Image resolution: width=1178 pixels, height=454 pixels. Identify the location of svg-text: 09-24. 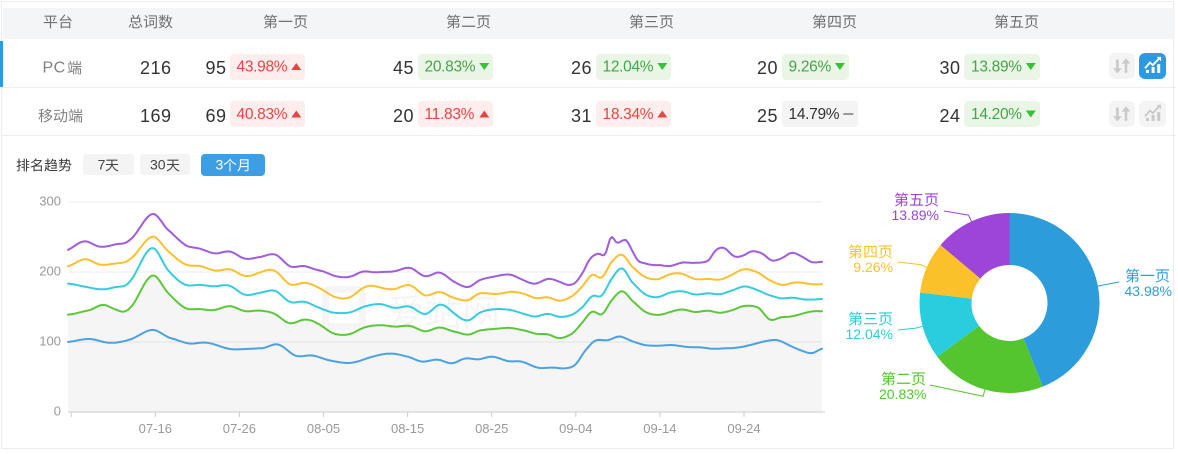
(743, 428).